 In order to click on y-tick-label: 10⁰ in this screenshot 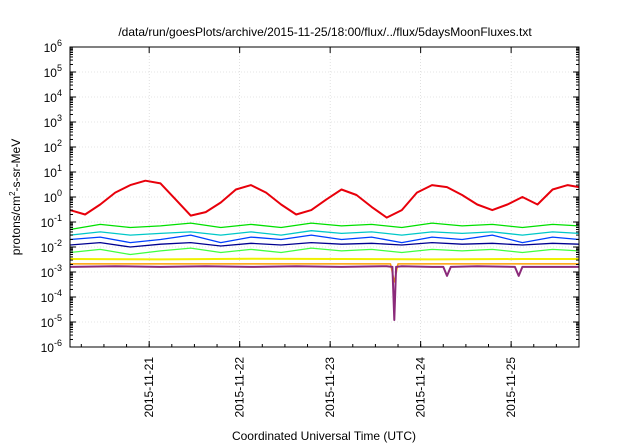, I will do `click(53, 196)`.